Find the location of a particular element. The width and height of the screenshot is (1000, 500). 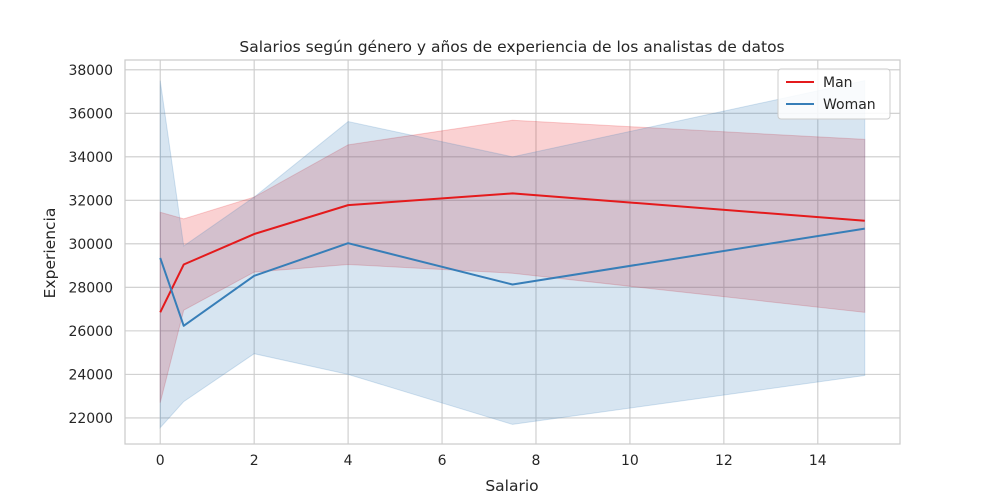

y-axis-label: Experiencia is located at coordinates (50, 253).